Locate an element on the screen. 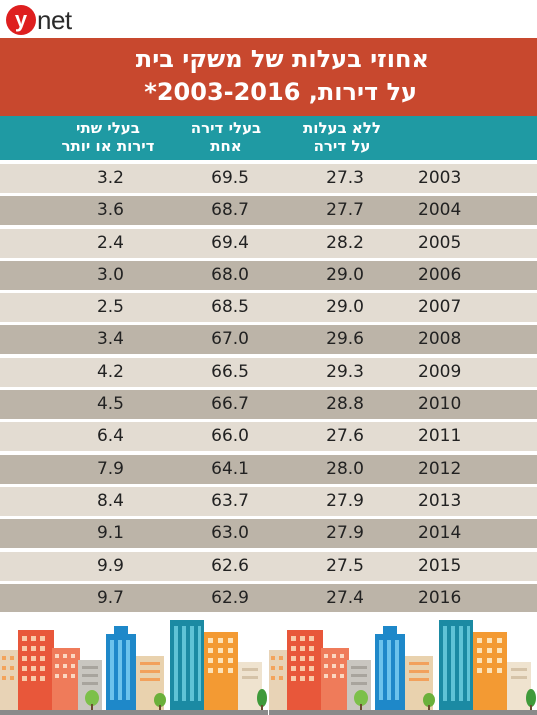  cell-two-plus-apartments: 9.7 is located at coordinates (110, 597).